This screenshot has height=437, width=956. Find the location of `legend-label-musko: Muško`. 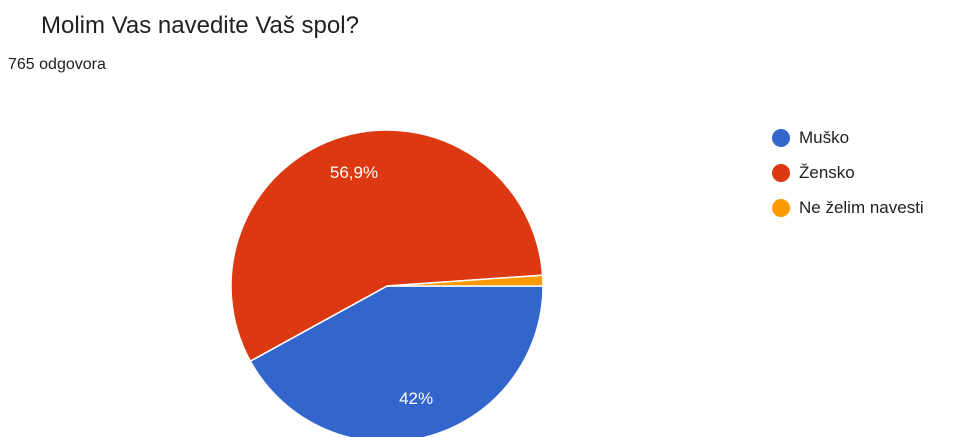

legend-label-musko: Muško is located at coordinates (824, 137).